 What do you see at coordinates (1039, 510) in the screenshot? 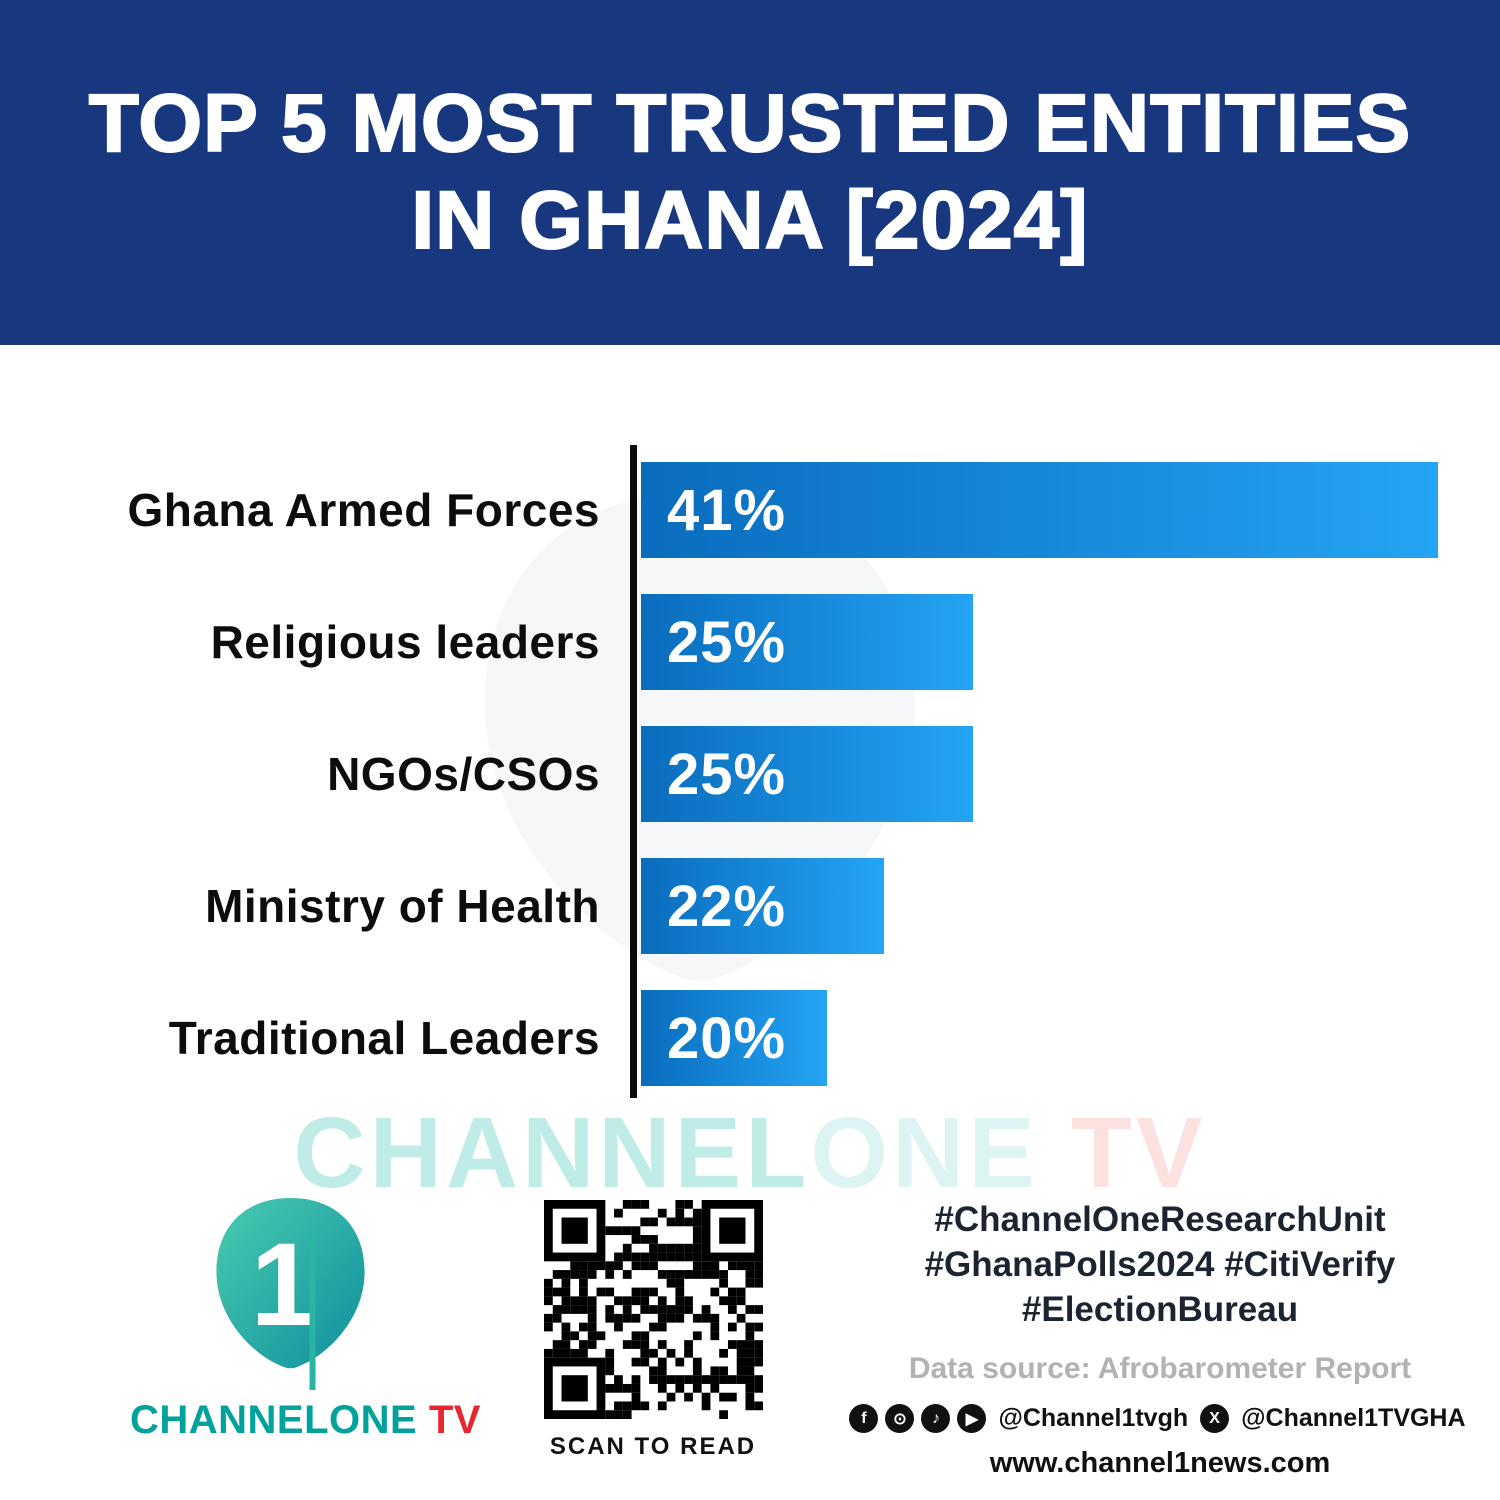
I see `bar: 41%` at bounding box center [1039, 510].